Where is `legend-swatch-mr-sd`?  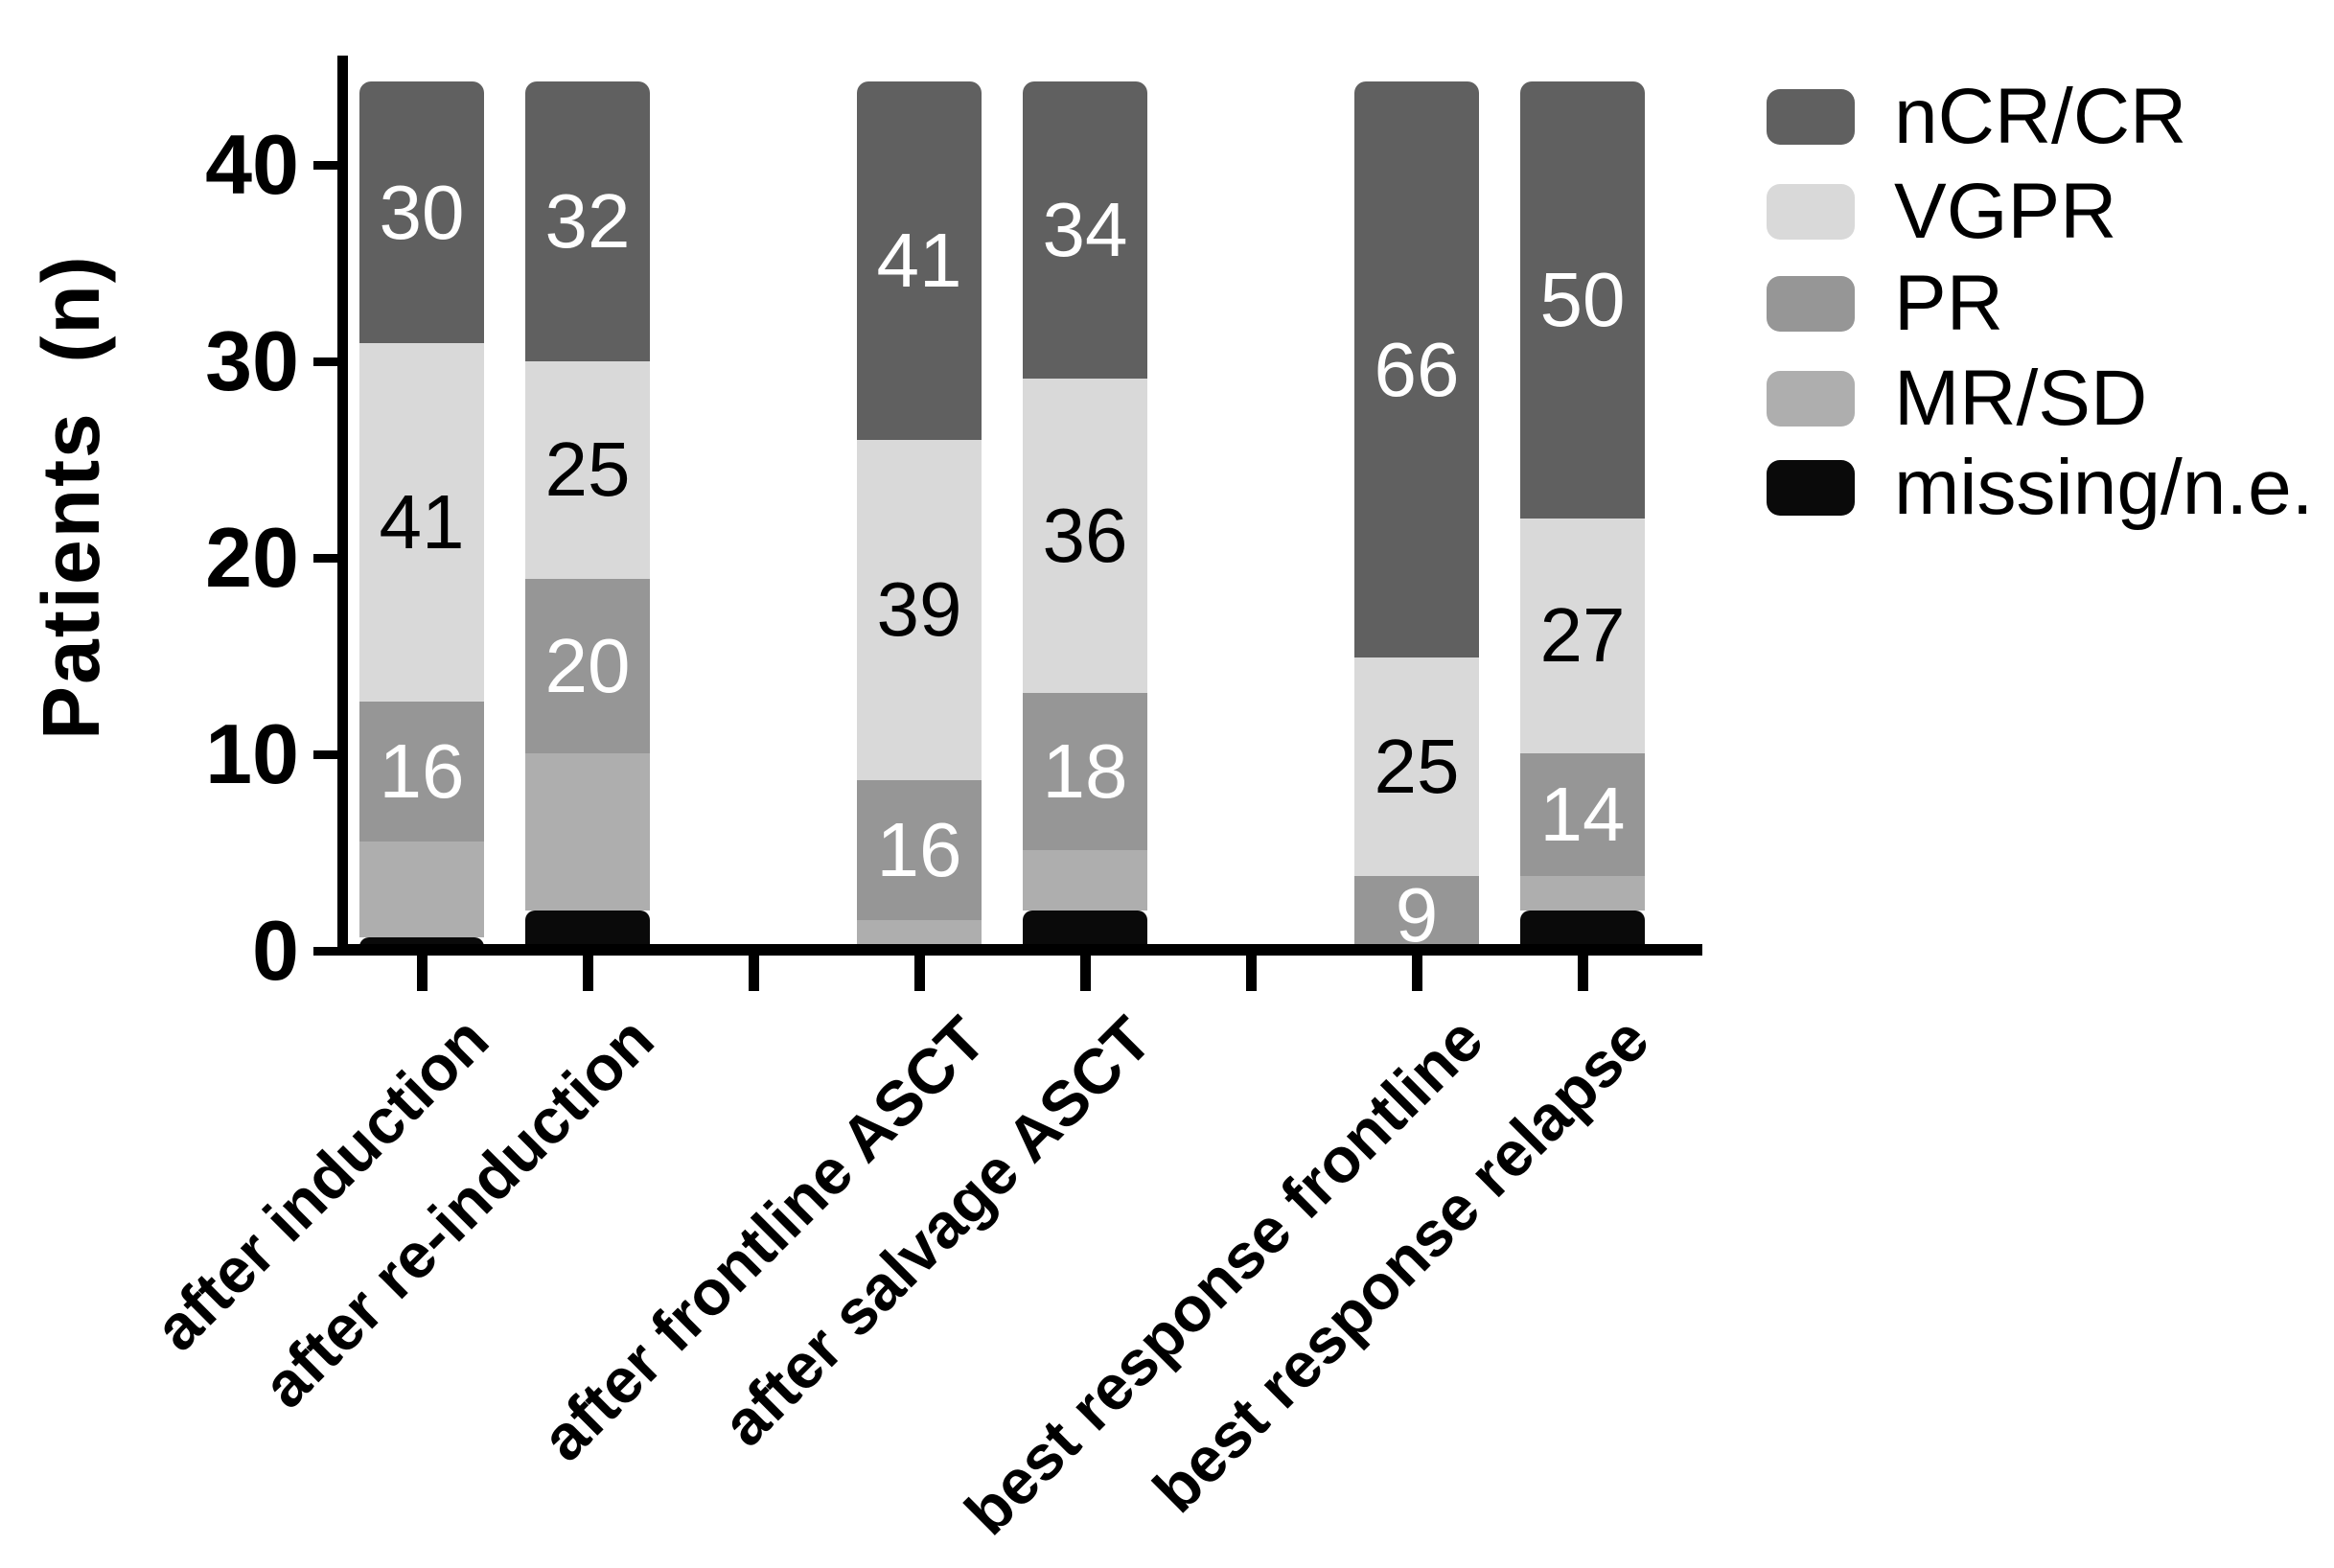
legend-swatch-mr-sd is located at coordinates (1811, 399).